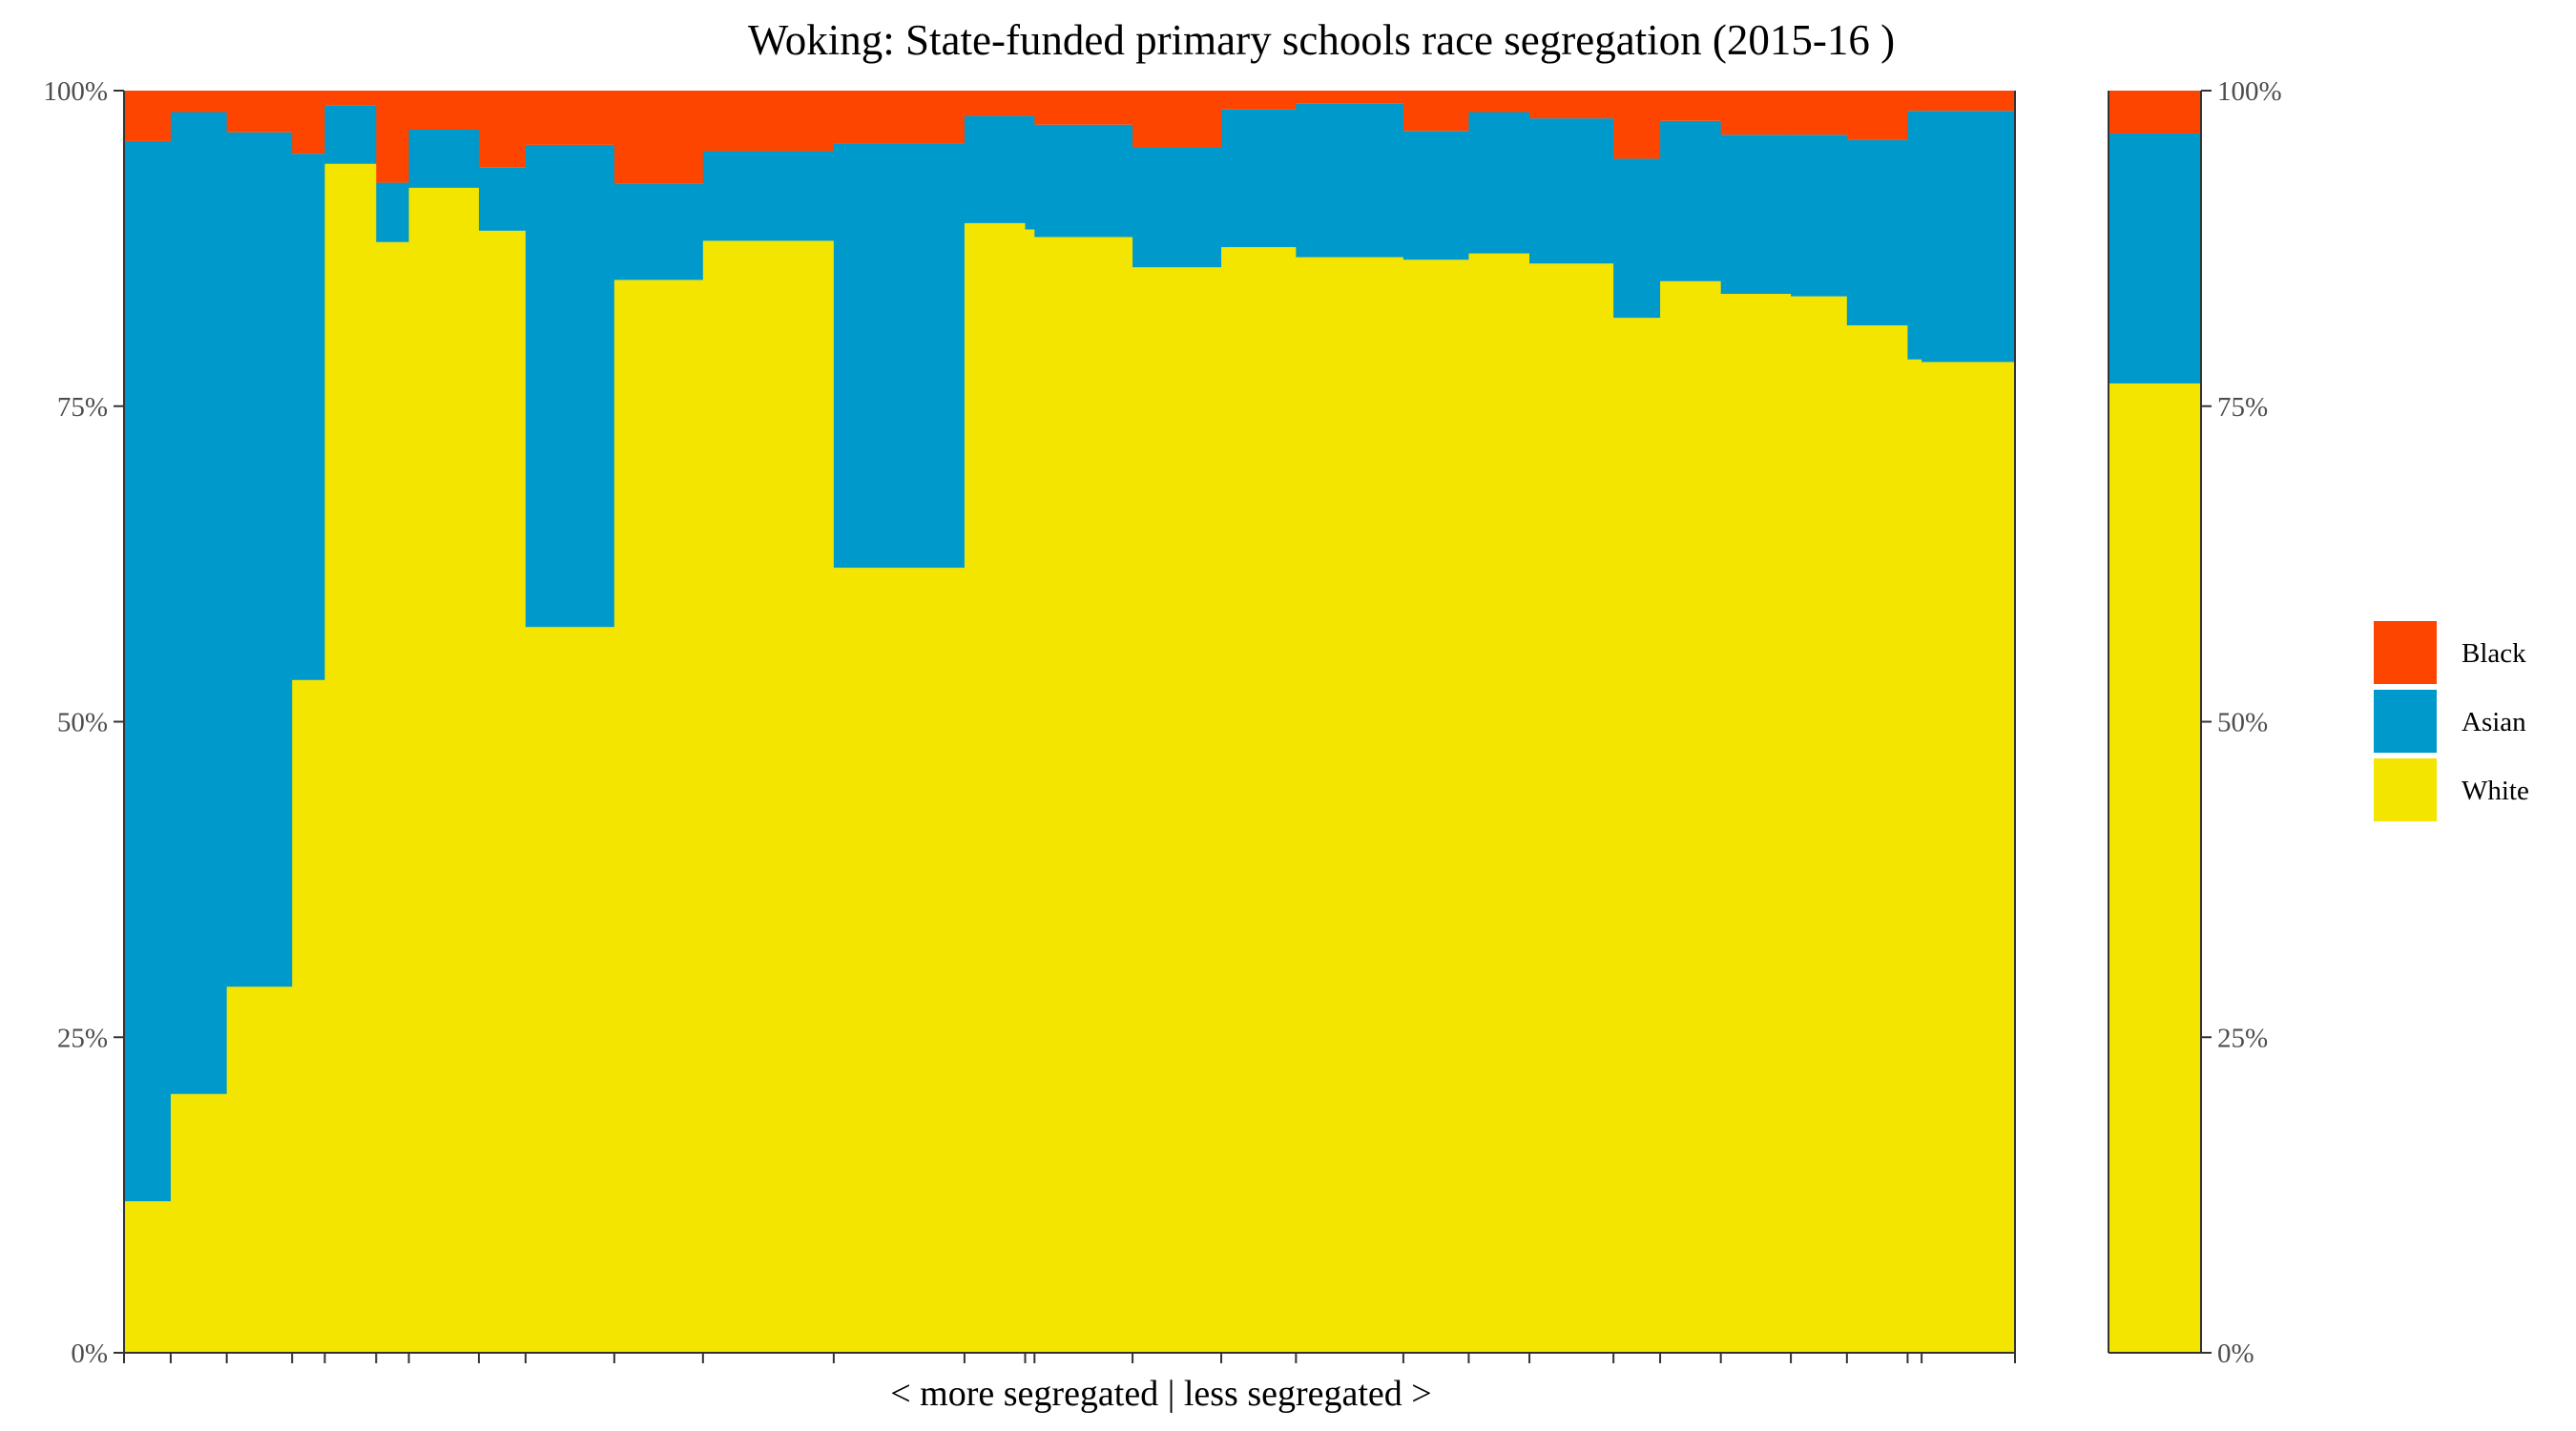  I want to click on x-axis-label: < more segregated | less segregated >, so click(1160, 1394).